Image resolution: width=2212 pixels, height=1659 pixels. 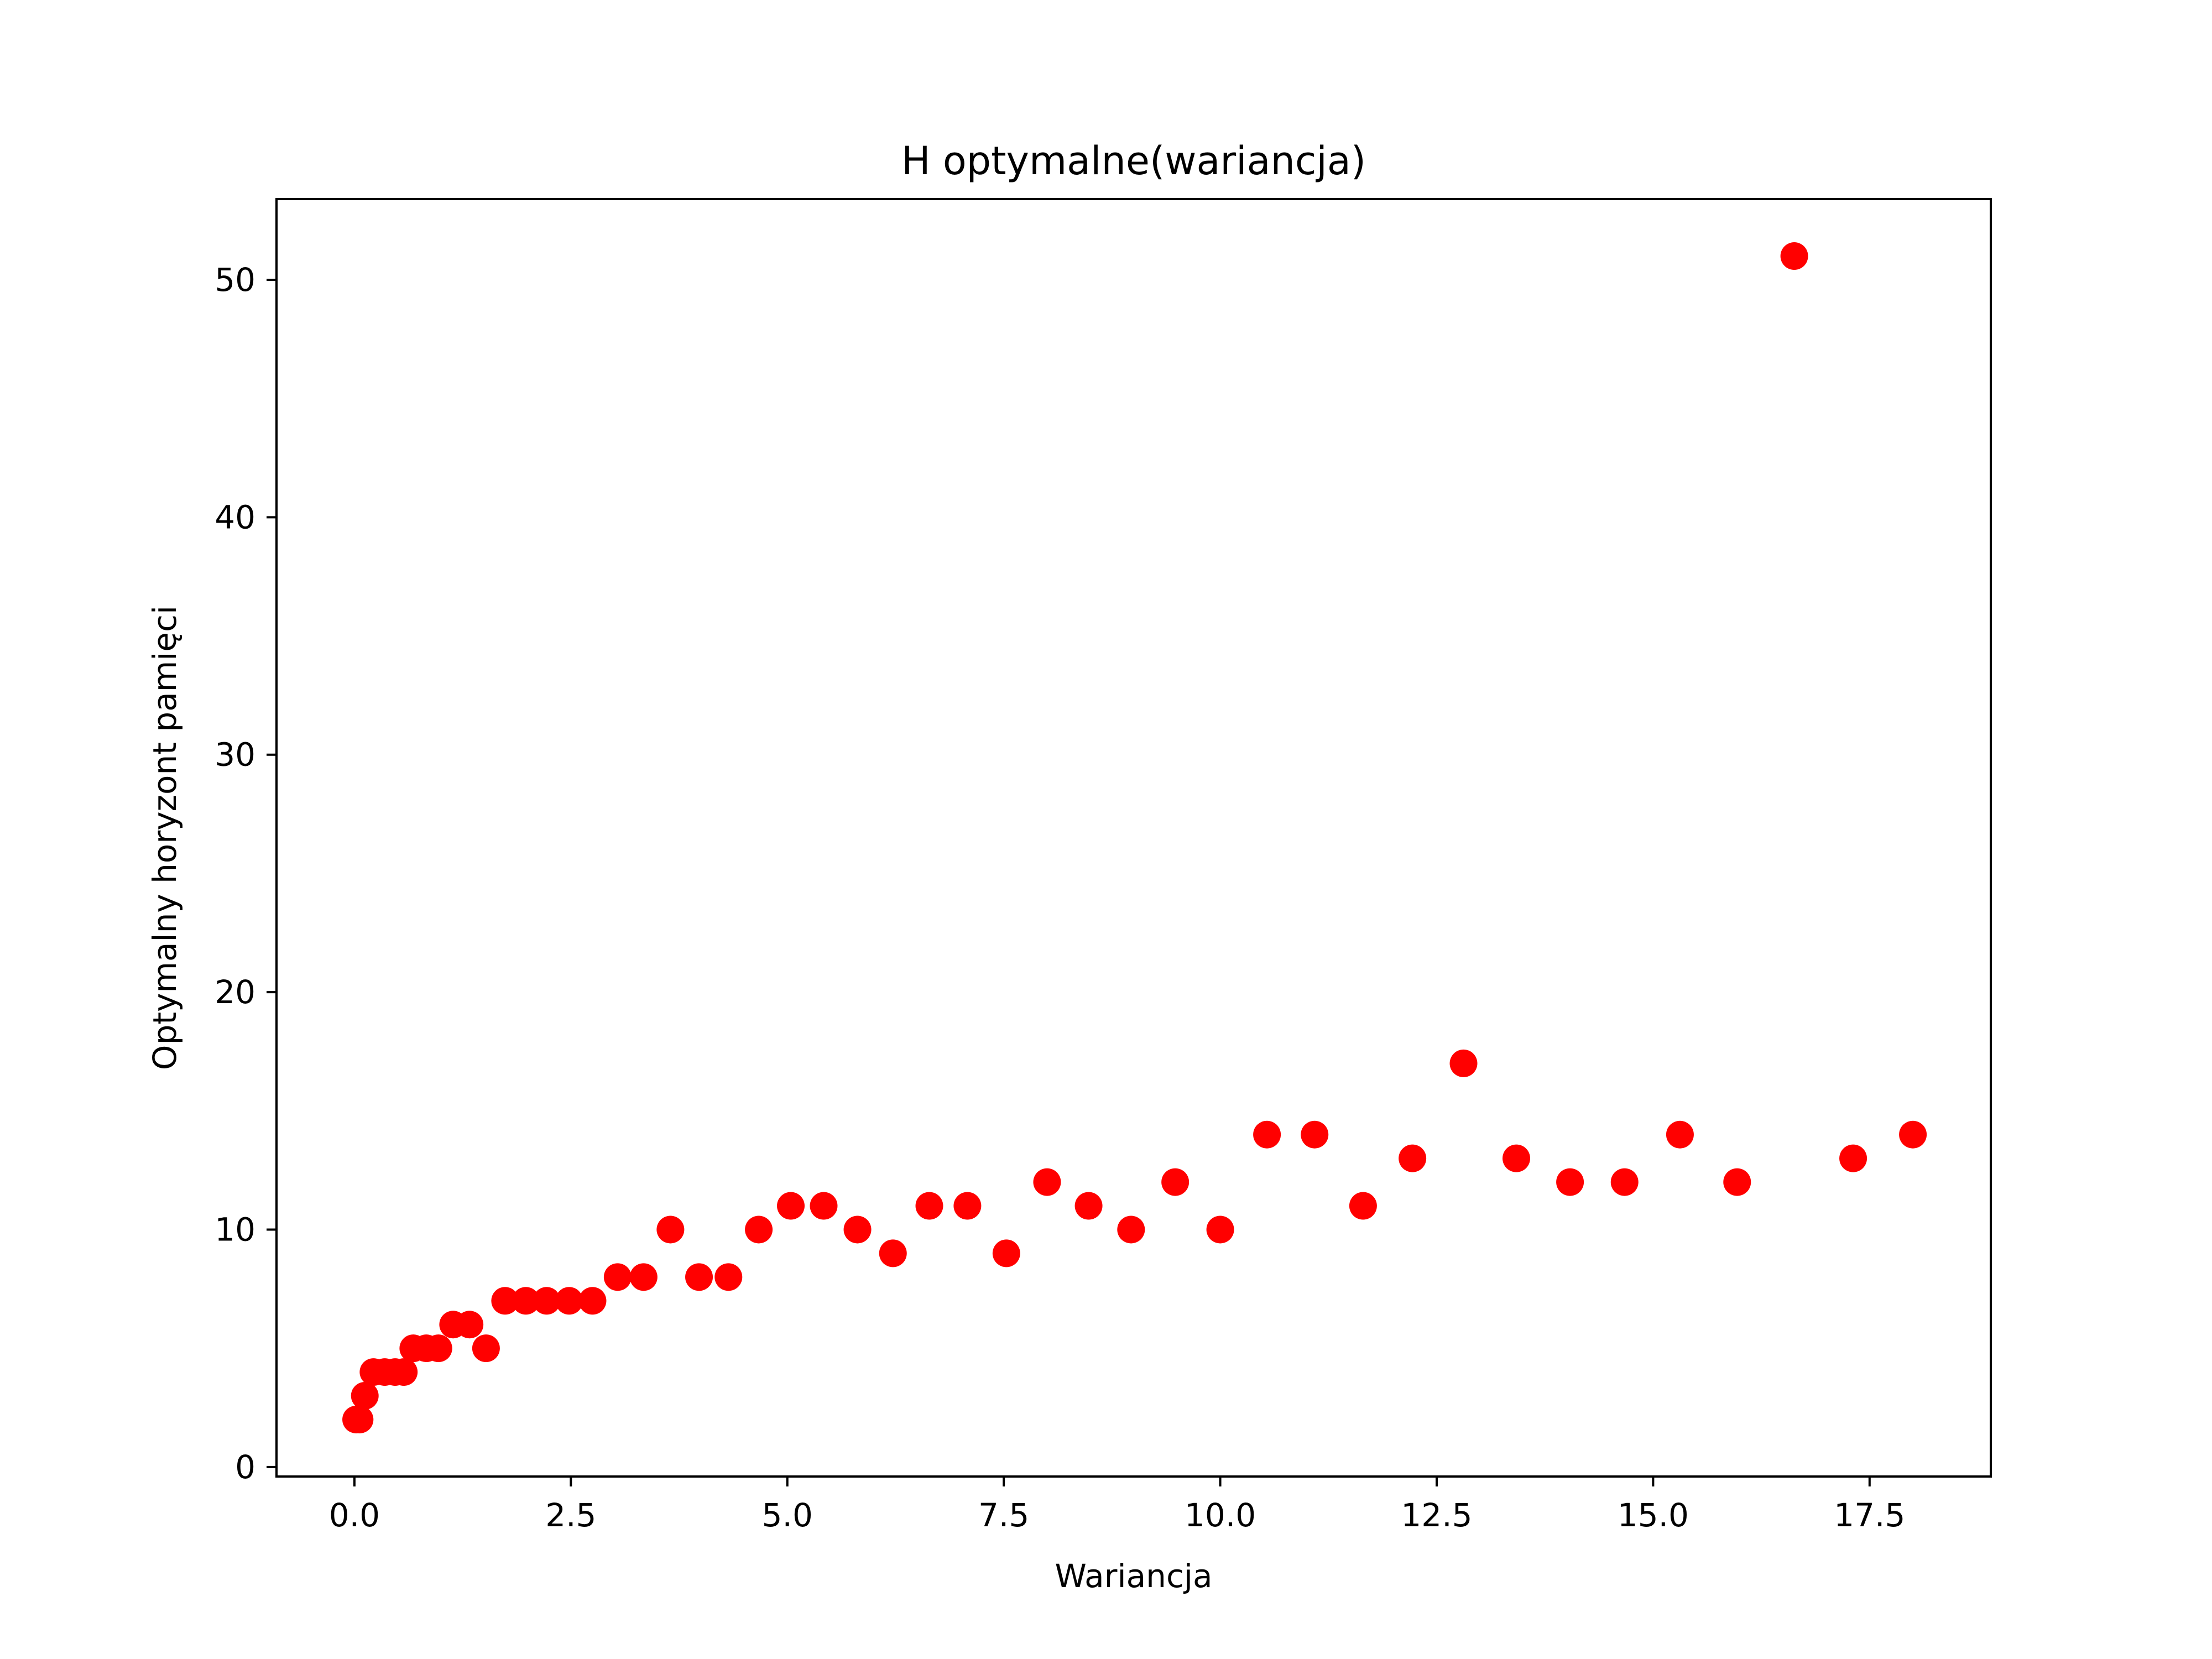 What do you see at coordinates (788, 1515) in the screenshot?
I see `x-tick-label: 5.0` at bounding box center [788, 1515].